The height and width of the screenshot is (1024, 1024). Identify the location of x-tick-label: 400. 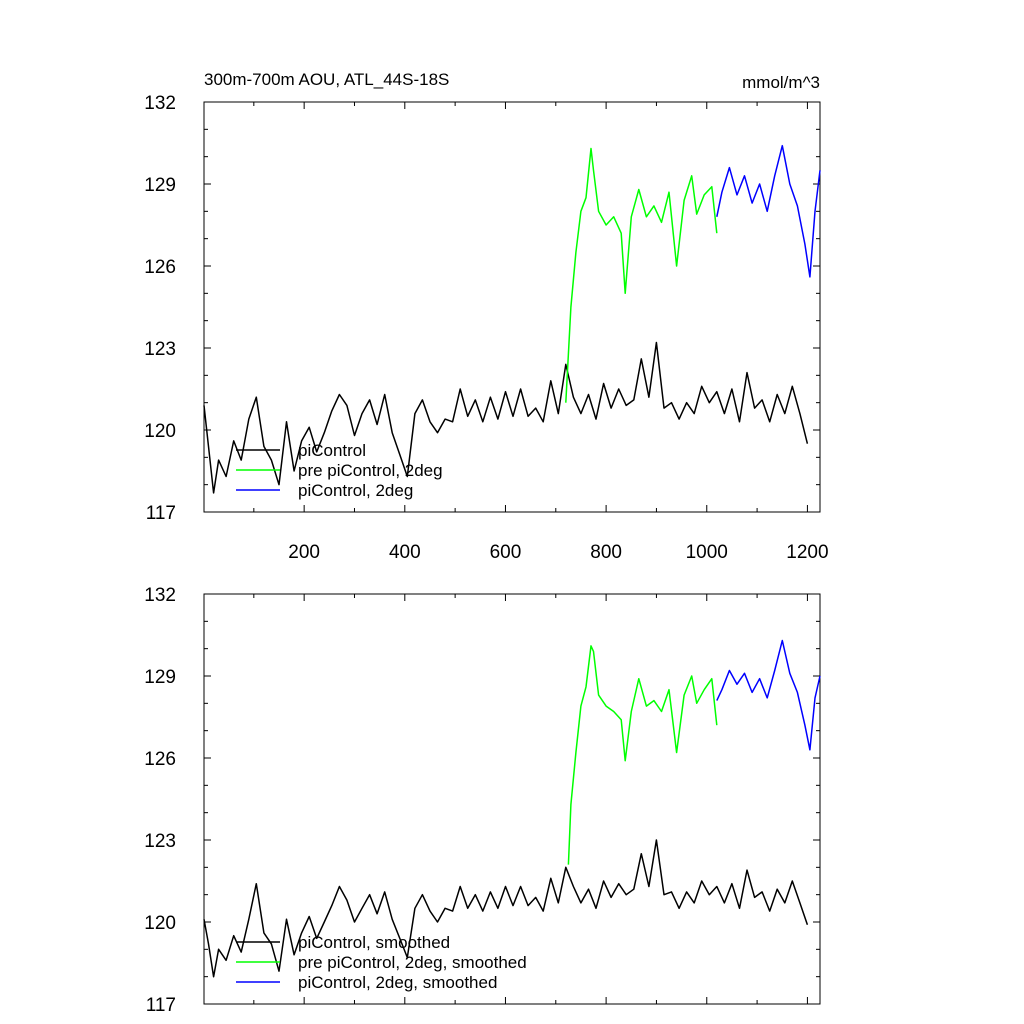
(405, 552).